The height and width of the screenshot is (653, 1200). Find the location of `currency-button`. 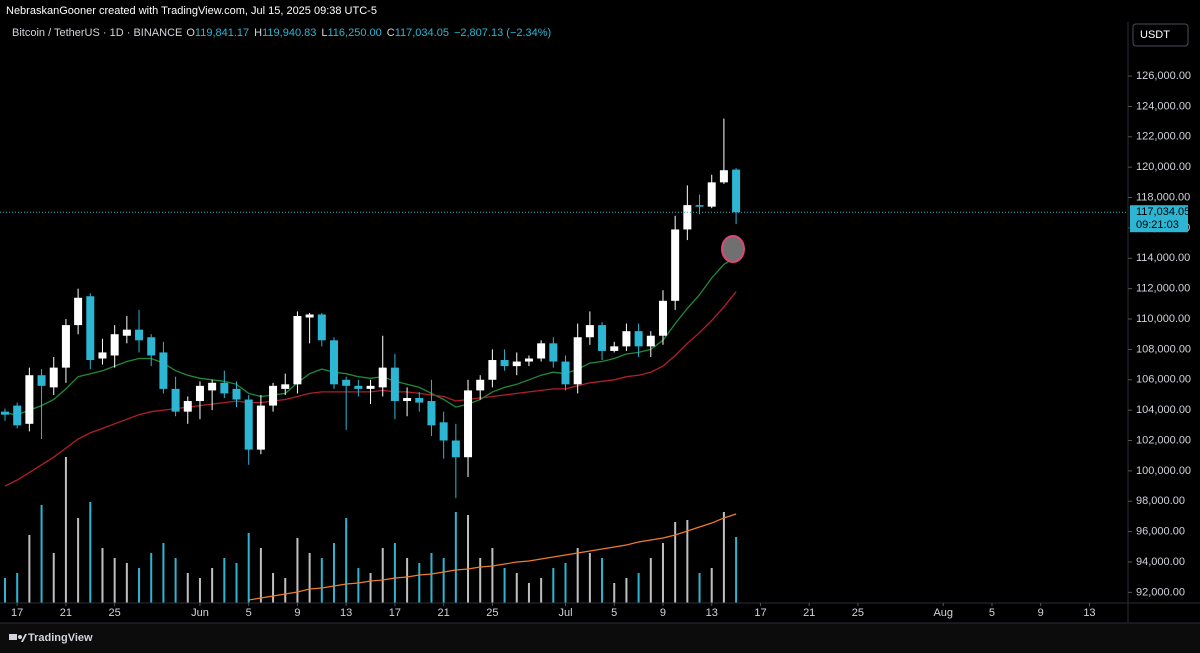

currency-button is located at coordinates (1160, 35).